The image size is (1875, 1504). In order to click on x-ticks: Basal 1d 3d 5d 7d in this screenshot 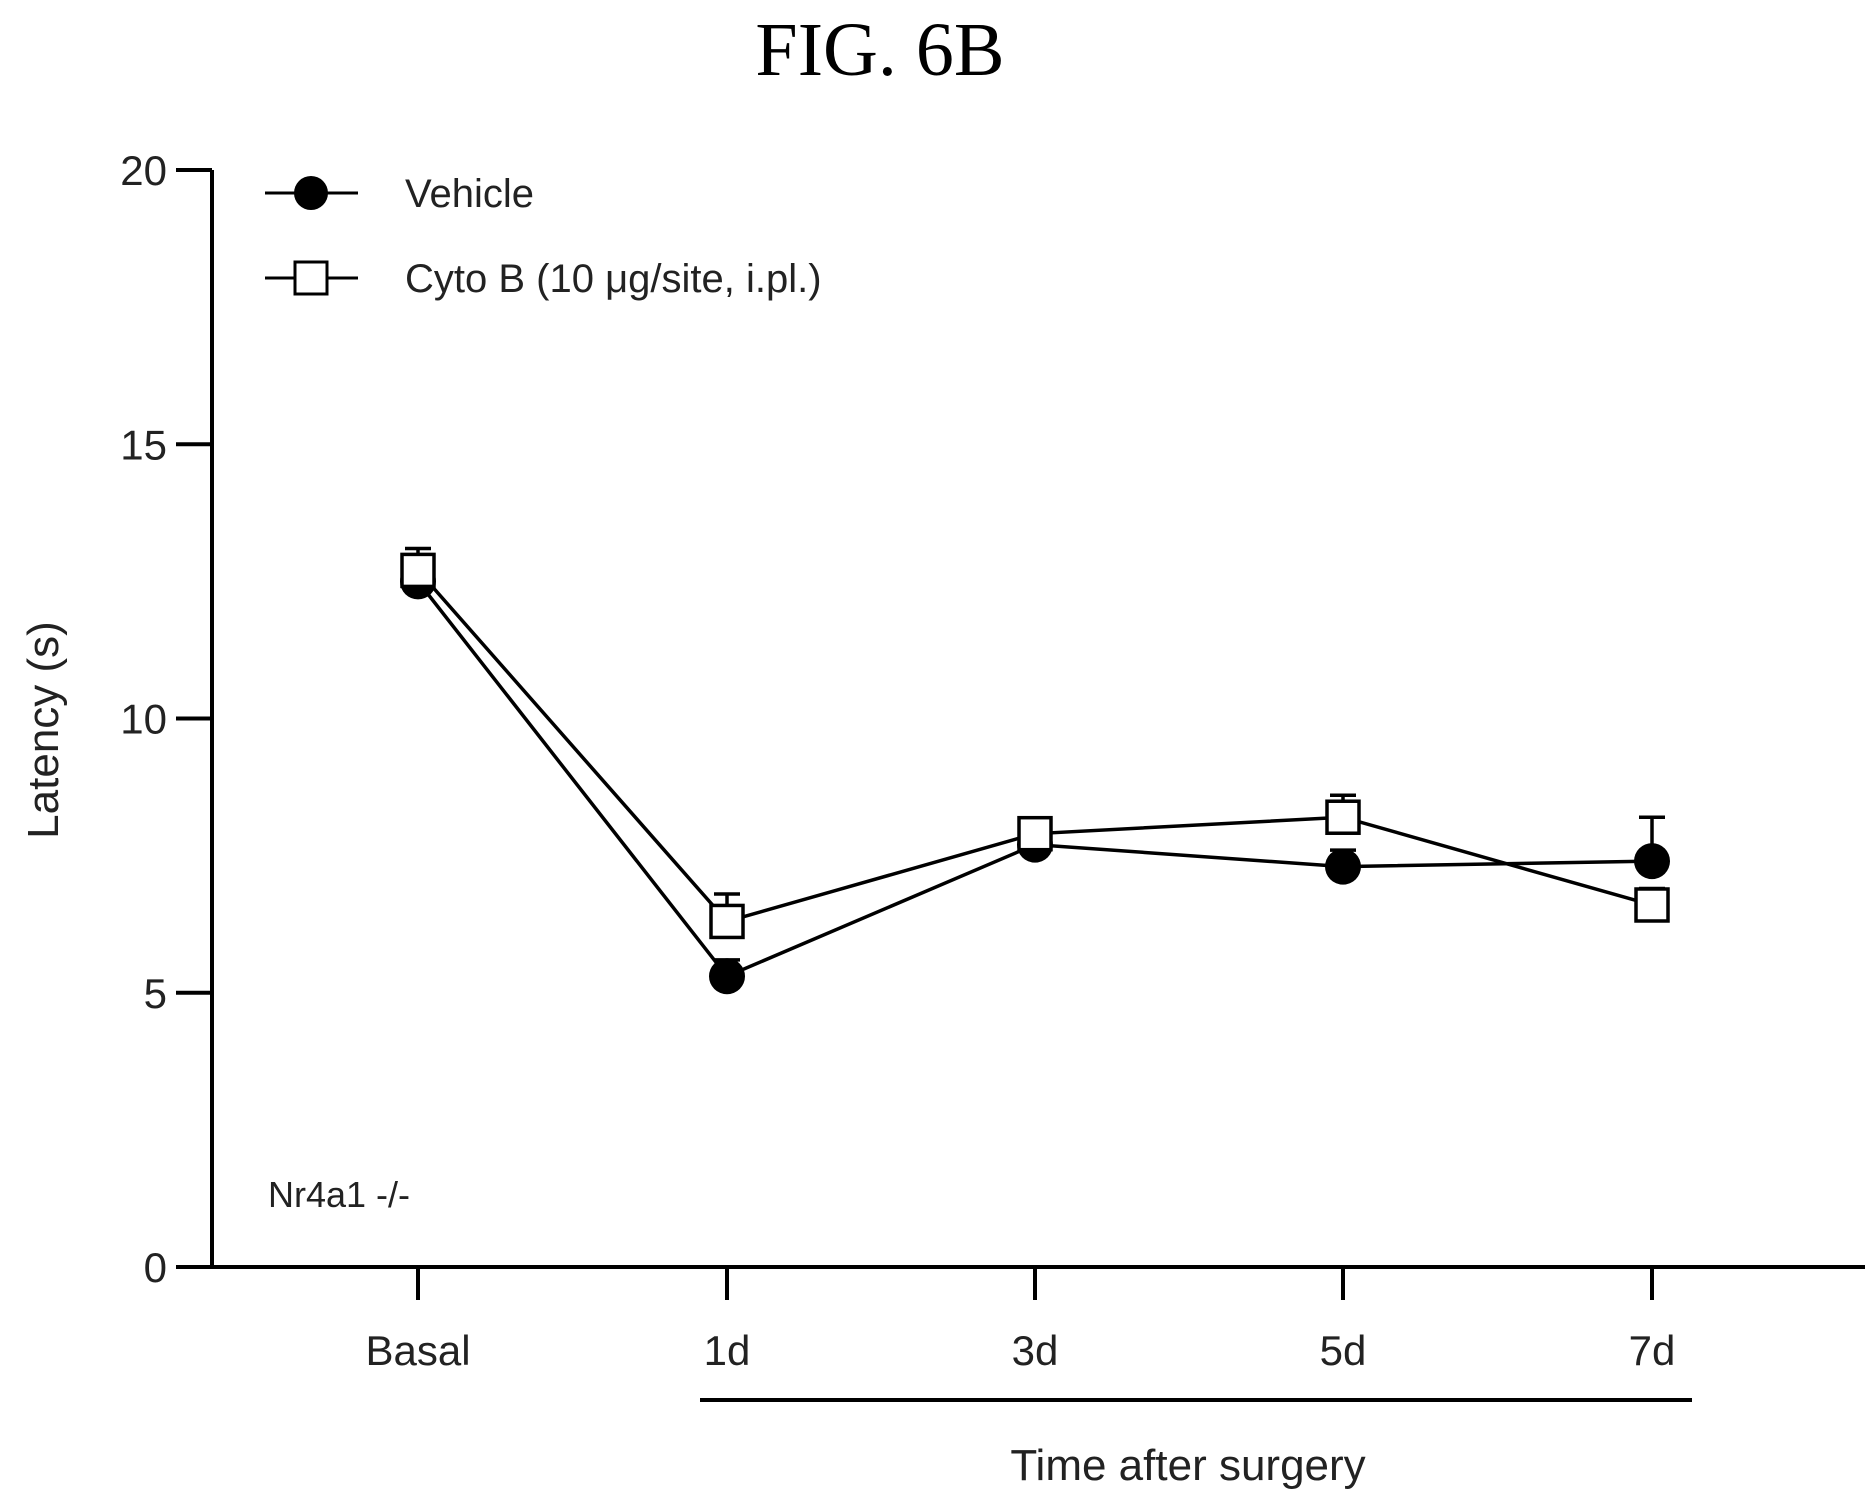, I will do `click(1020, 1320)`.